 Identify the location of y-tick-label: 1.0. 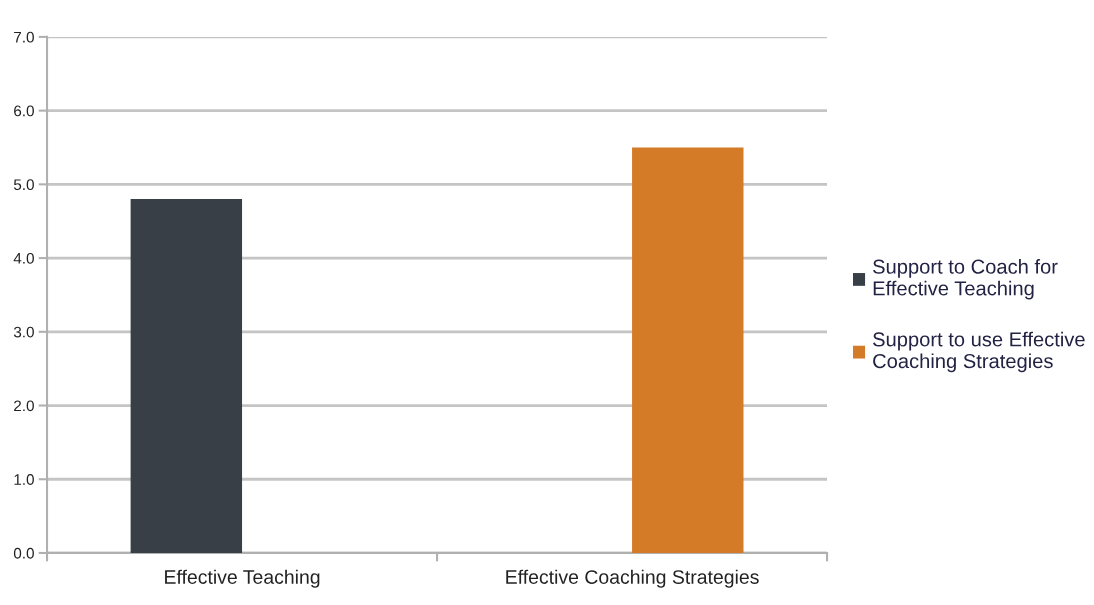
(24, 479).